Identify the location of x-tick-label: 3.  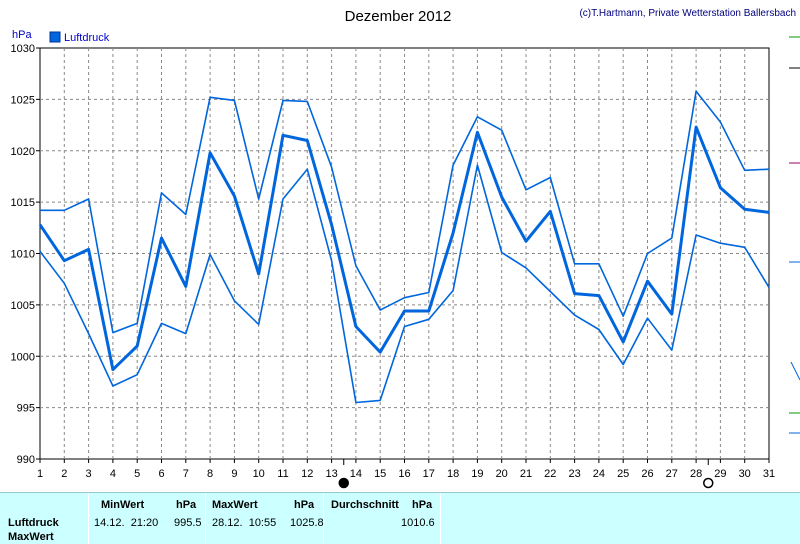
(89, 474).